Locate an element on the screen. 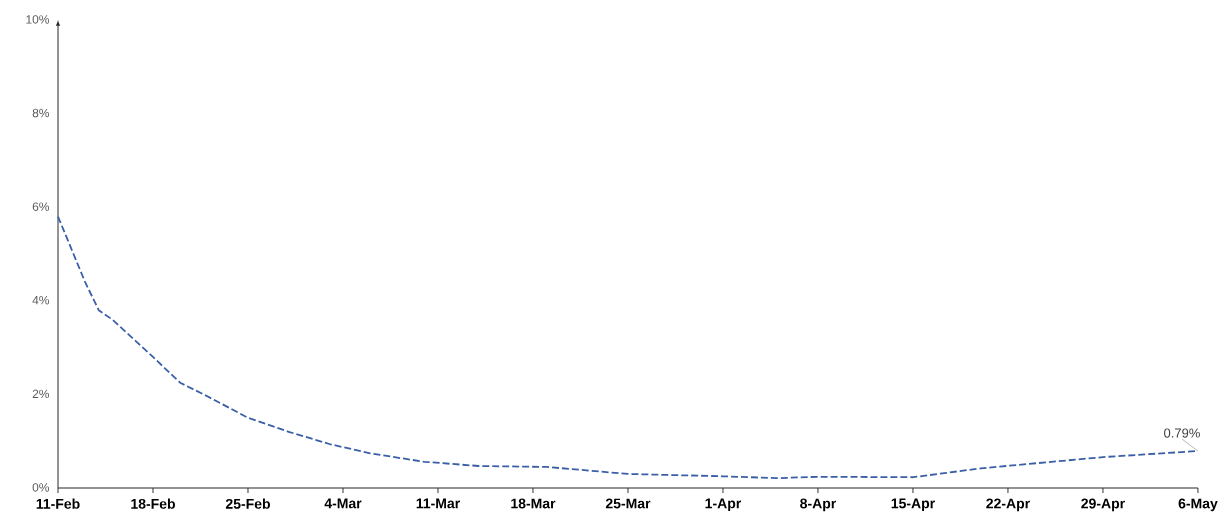 This screenshot has height=529, width=1229. x-tick-label: 18-Feb is located at coordinates (153, 503).